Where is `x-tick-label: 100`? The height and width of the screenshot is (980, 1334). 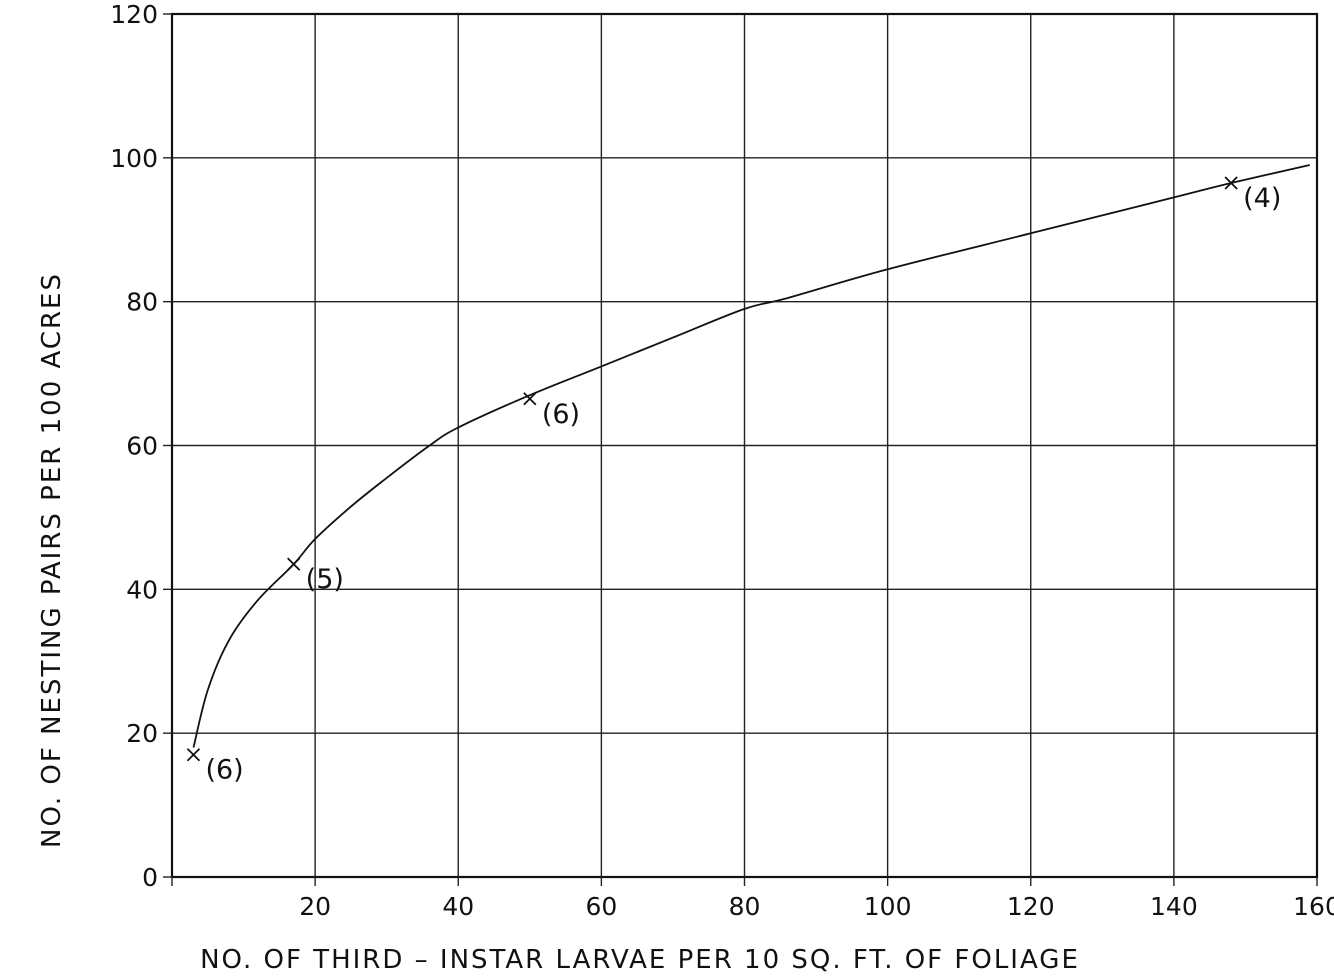
x-tick-label: 100 is located at coordinates (888, 906).